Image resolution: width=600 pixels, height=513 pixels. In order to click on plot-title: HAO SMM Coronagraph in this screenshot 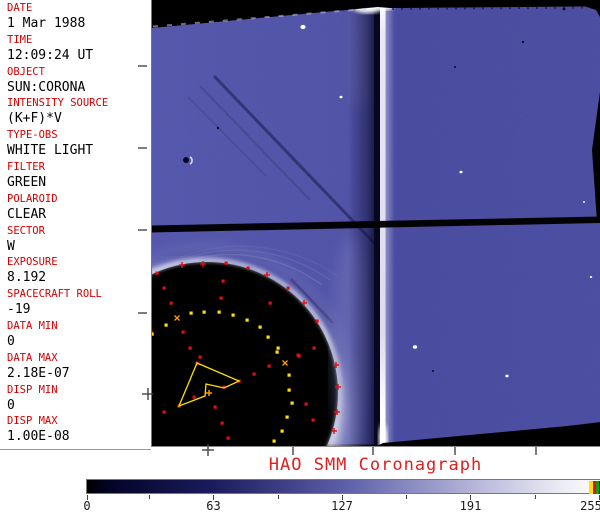, I will do `click(375, 465)`.